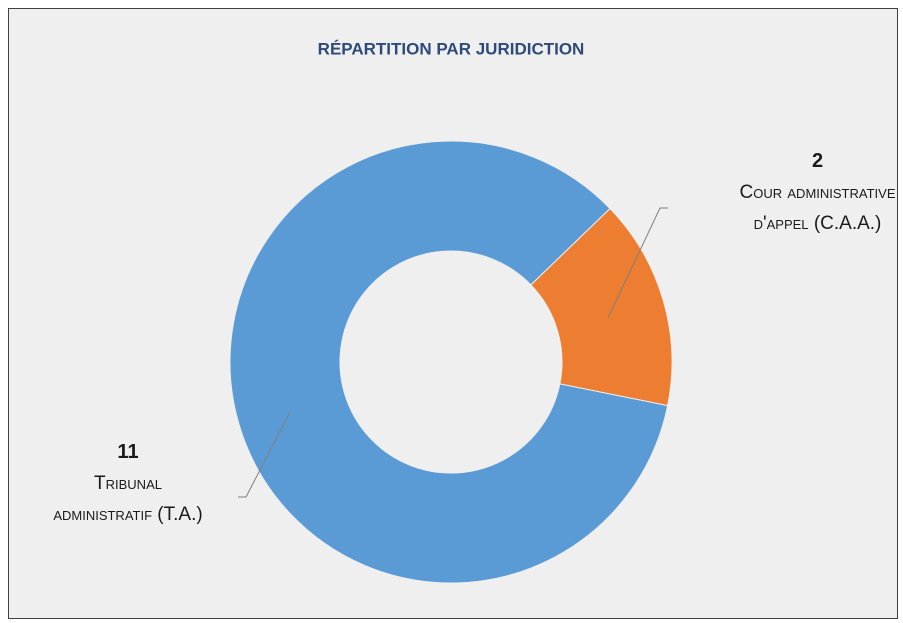 This screenshot has width=903, height=623. I want to click on category-label: Tribunal administratif (T.A.), so click(128, 499).